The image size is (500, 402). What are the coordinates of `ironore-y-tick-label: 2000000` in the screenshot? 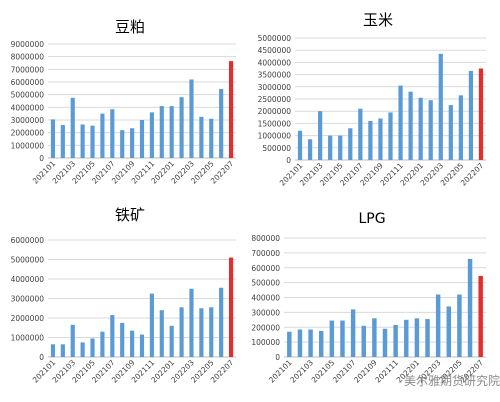 It's located at (28, 318).